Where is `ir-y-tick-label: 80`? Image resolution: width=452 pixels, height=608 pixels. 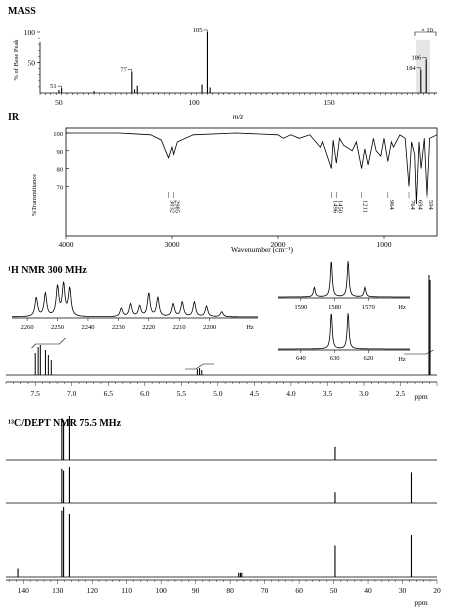 ir-y-tick-label: 80 is located at coordinates (60, 170).